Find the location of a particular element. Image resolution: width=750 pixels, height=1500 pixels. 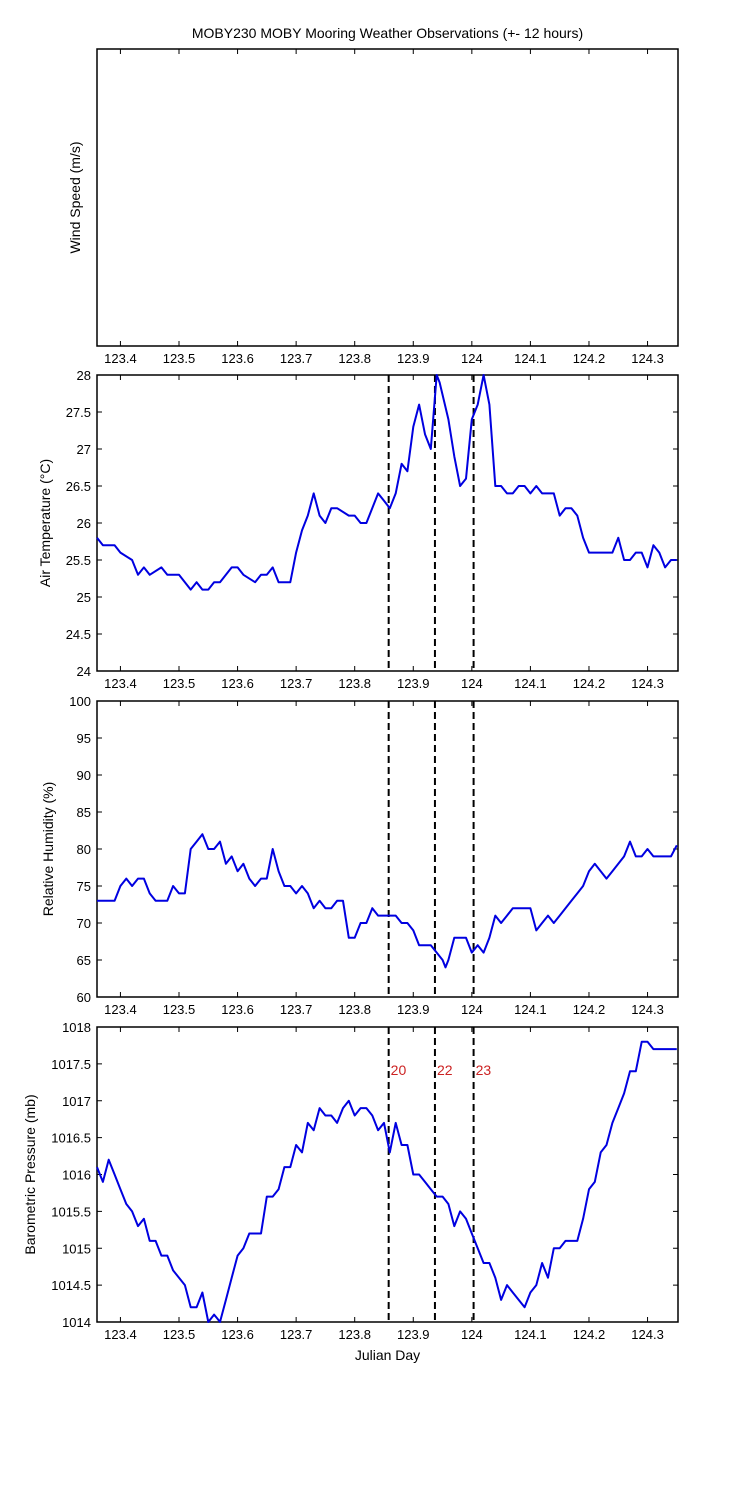

air-temperature-x-tick-label: 123.5 is located at coordinates (179, 683).